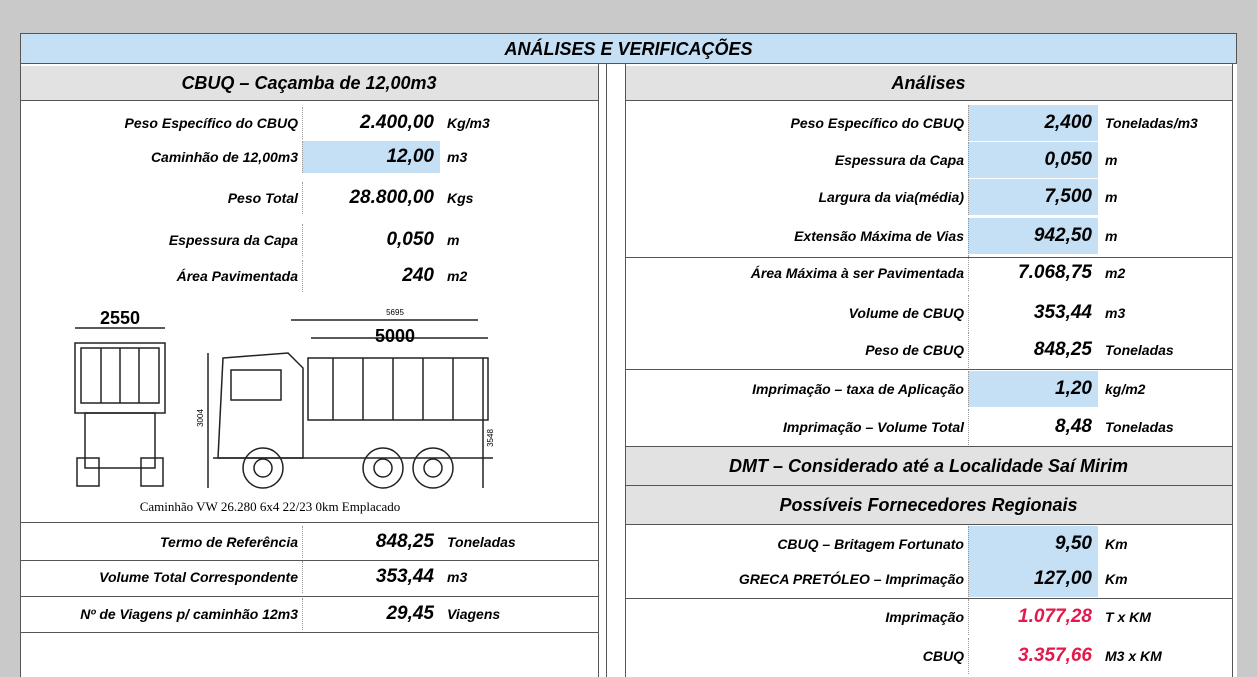  What do you see at coordinates (395, 336) in the screenshot?
I see `dimension-label: 5000` at bounding box center [395, 336].